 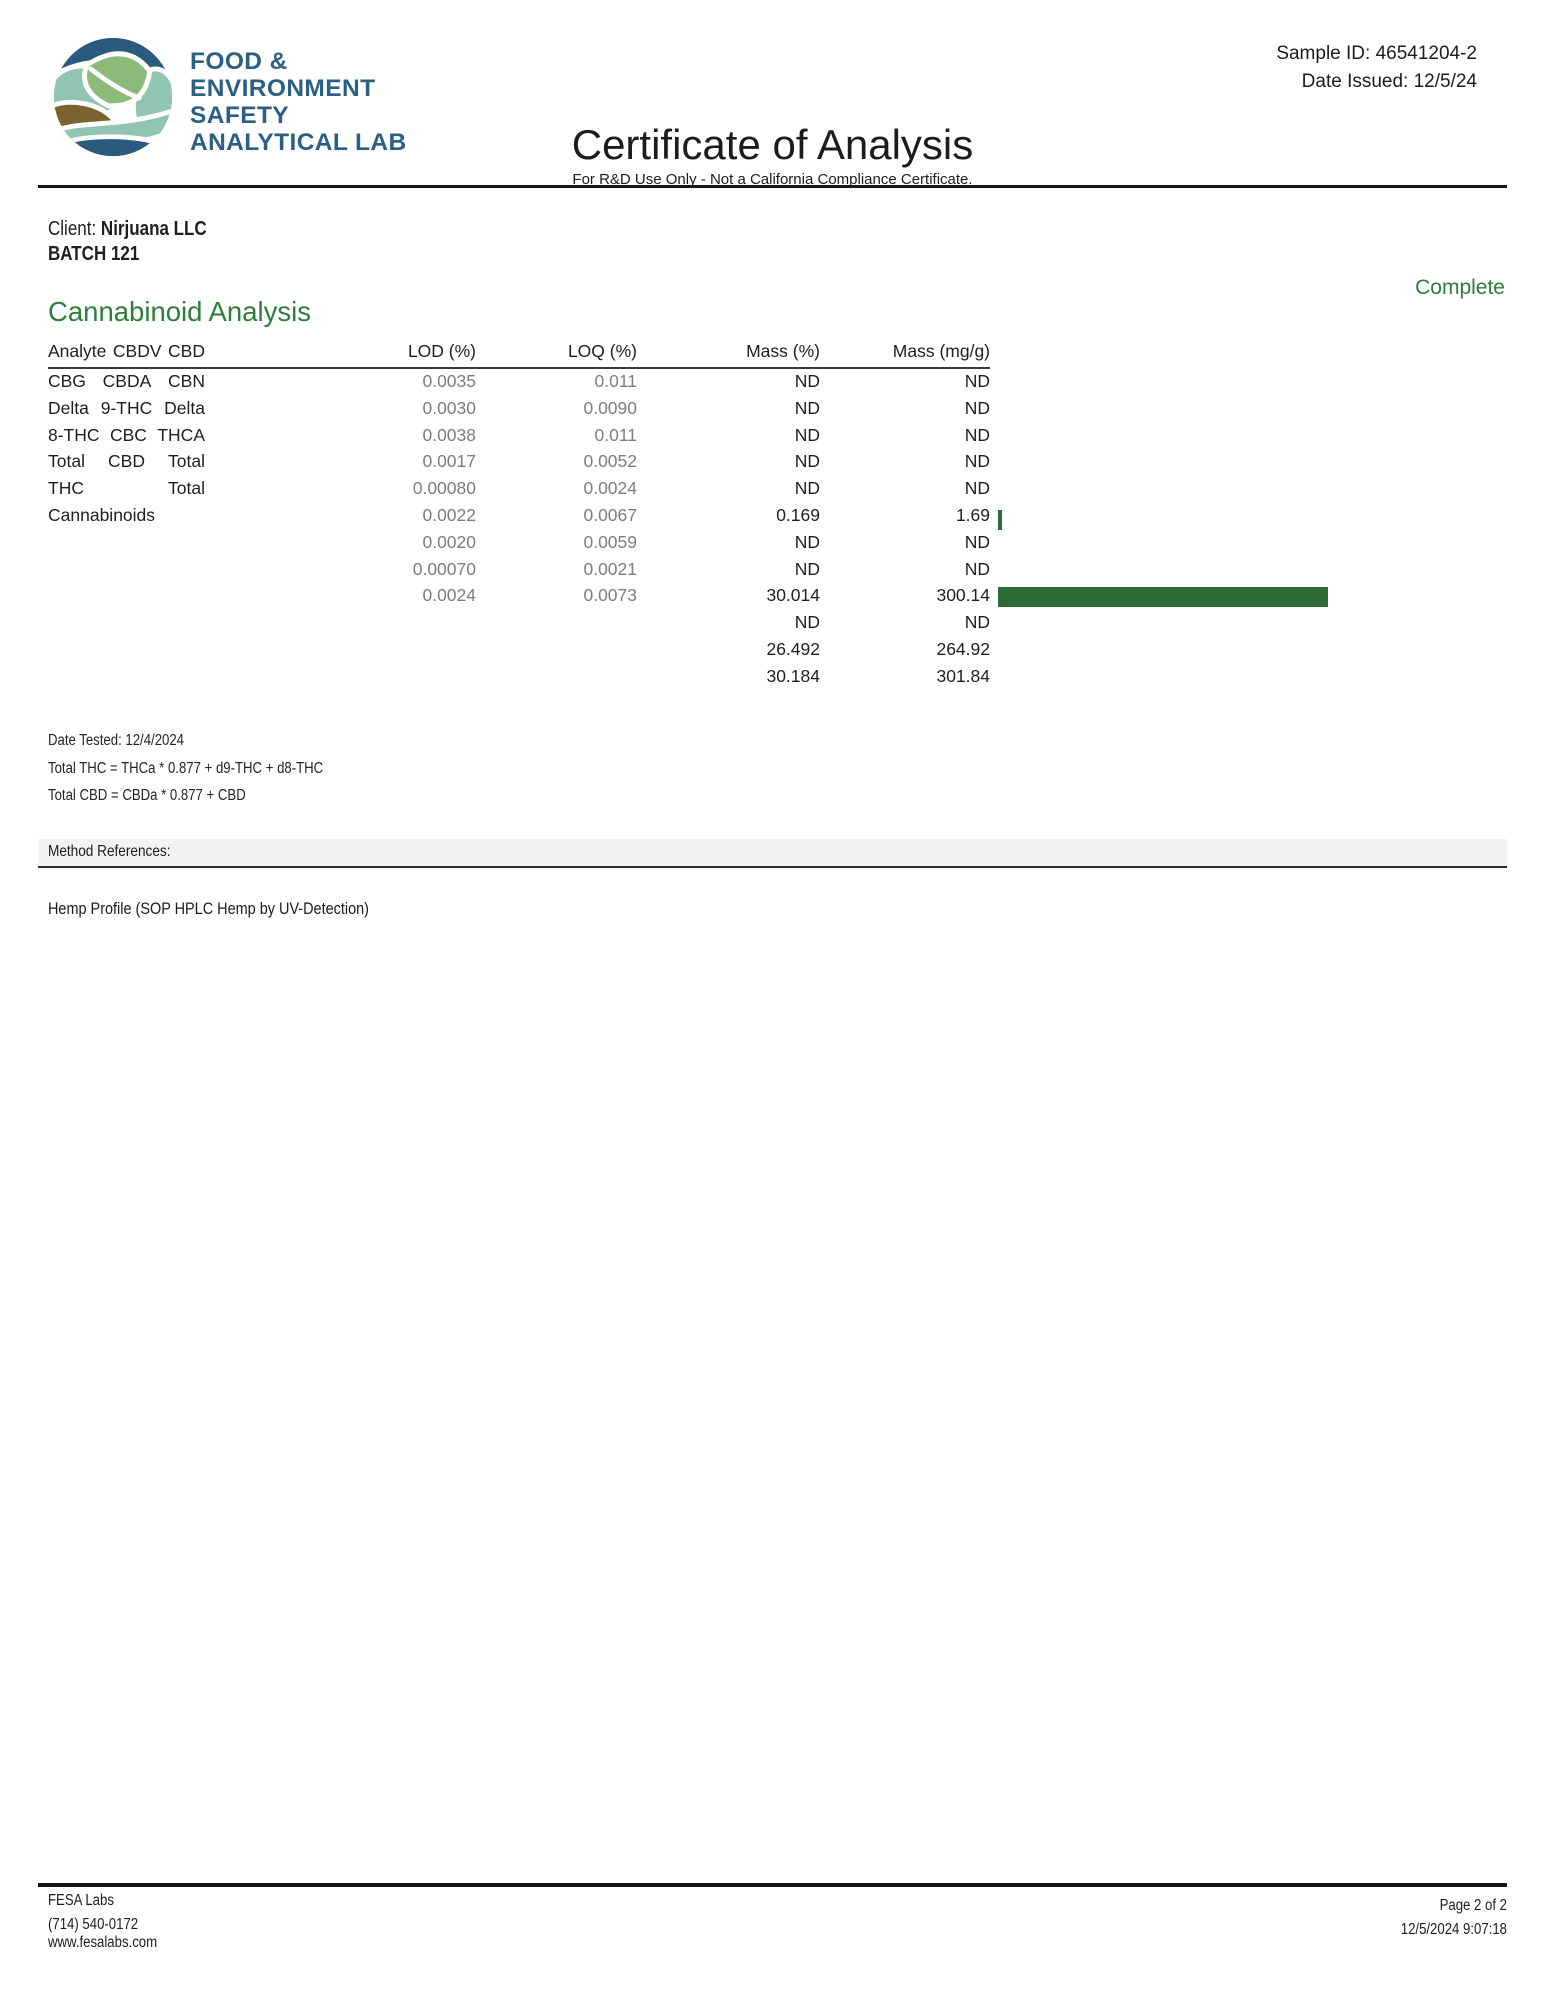 I want to click on cell-lod: 0.00070, so click(x=444, y=568).